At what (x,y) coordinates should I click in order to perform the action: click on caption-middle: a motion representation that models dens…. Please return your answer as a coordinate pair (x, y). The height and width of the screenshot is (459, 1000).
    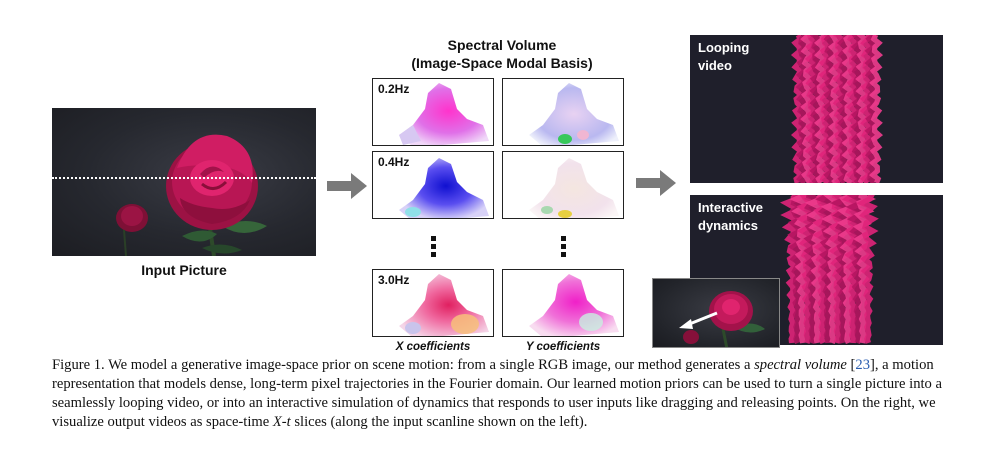
    Looking at the image, I should click on (497, 393).